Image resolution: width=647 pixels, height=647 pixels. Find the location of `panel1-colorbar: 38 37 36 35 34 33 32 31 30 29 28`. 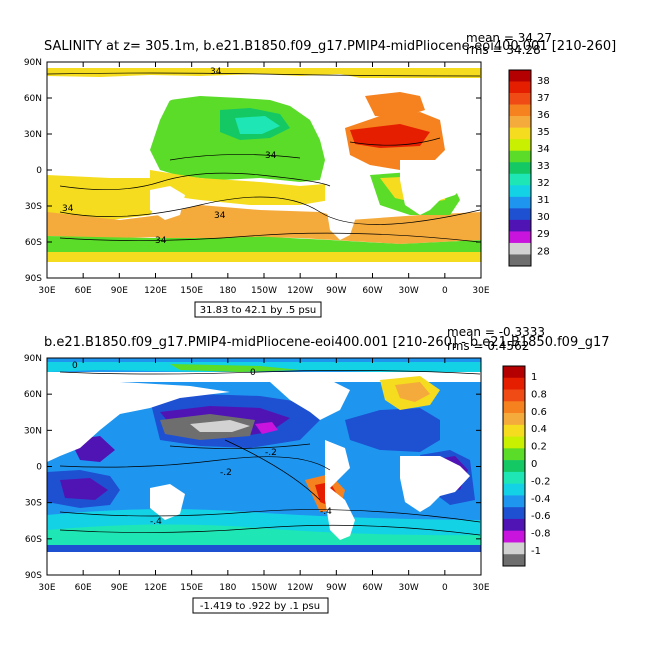

panel1-colorbar: 38 37 36 35 34 33 32 31 30 29 28 is located at coordinates (529, 168).